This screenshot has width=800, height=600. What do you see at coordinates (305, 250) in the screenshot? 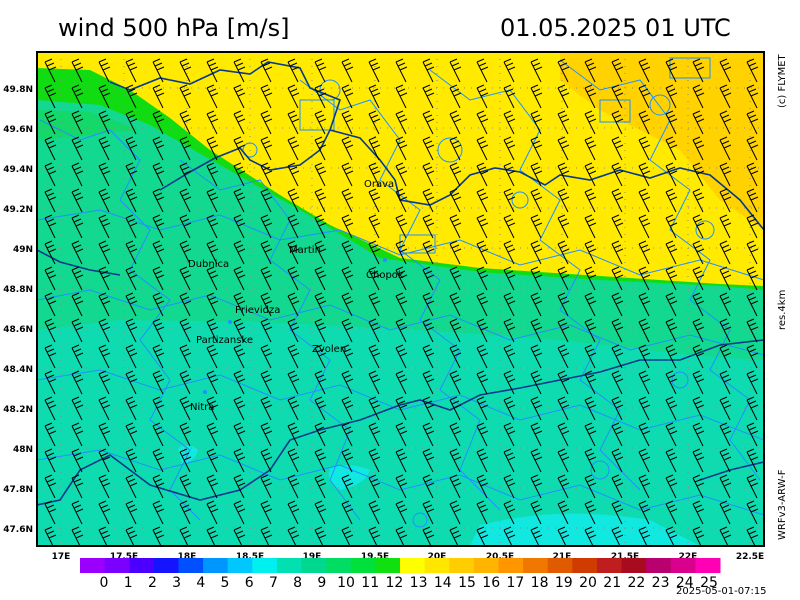
I see `place-label-martin: Martin` at bounding box center [305, 250].